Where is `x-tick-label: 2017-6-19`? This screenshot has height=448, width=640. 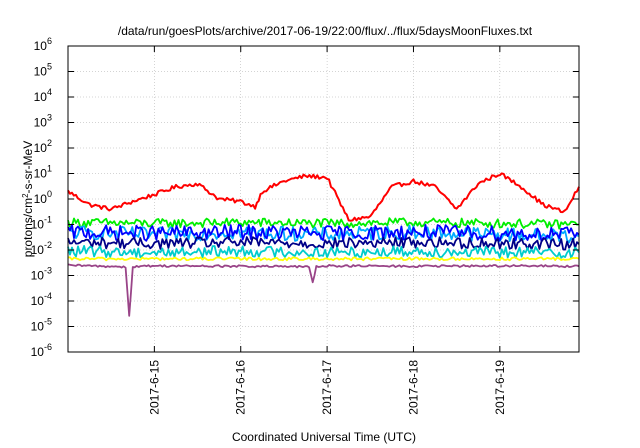 x-tick-label: 2017-6-19 is located at coordinates (500, 387).